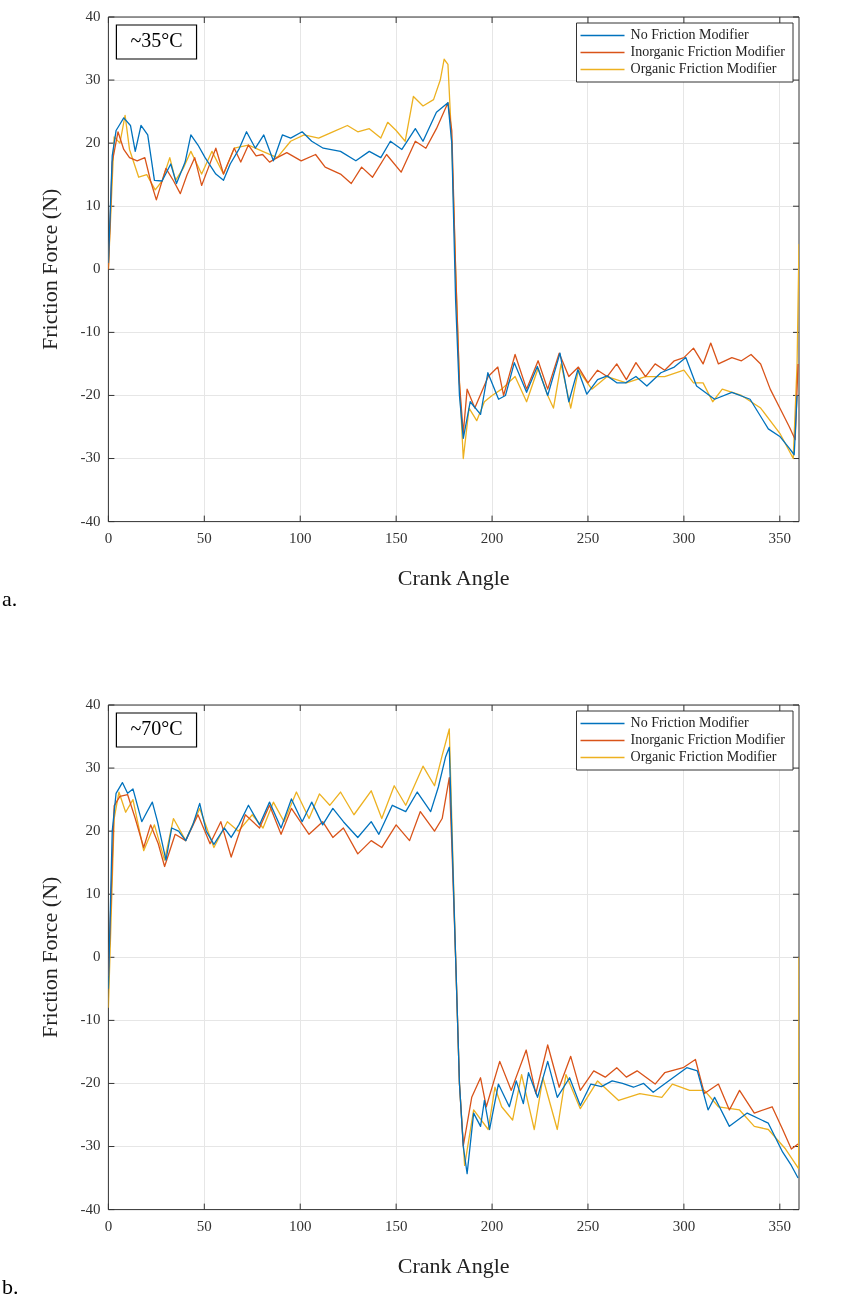  Describe the element at coordinates (10, 599) in the screenshot. I see `text: a.` at that location.